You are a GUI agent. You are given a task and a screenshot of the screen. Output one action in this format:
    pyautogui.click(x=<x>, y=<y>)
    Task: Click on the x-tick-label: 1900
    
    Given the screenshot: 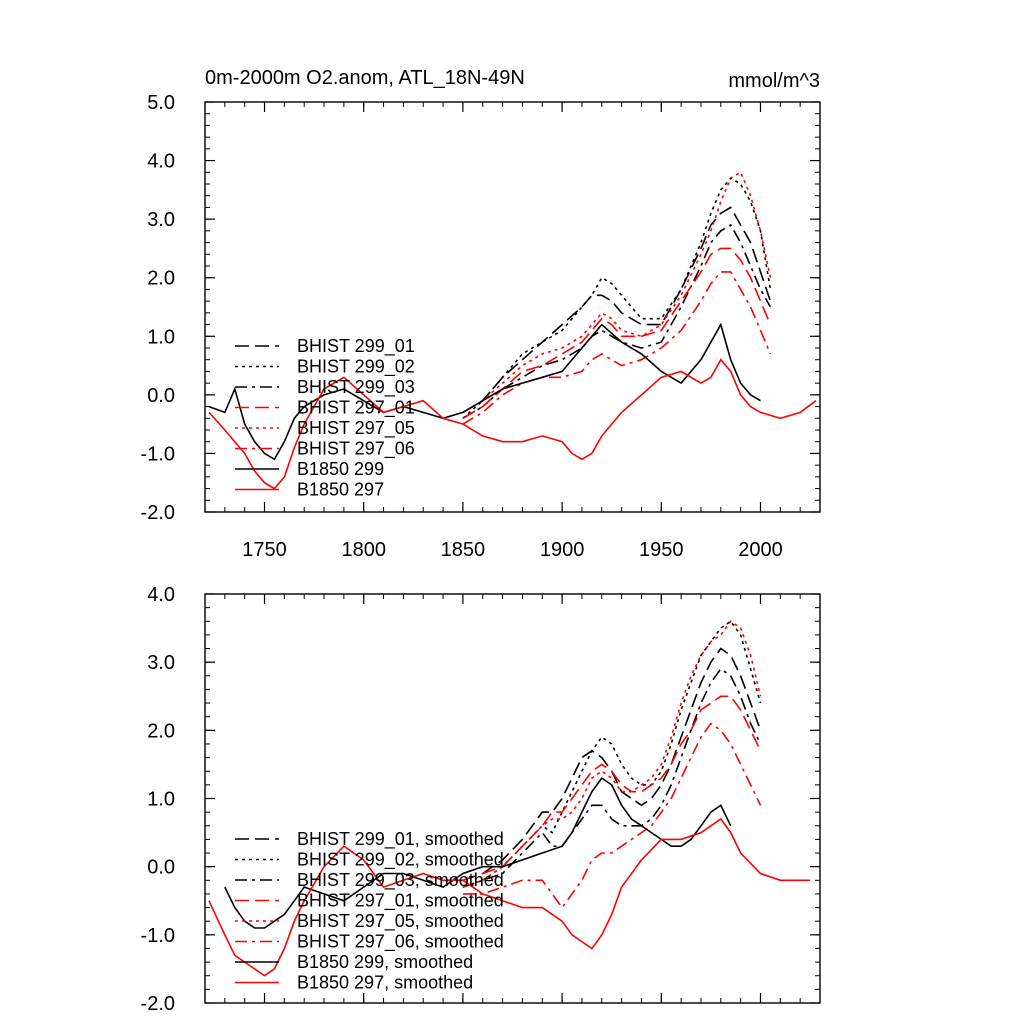 What is the action you would take?
    pyautogui.click(x=562, y=550)
    